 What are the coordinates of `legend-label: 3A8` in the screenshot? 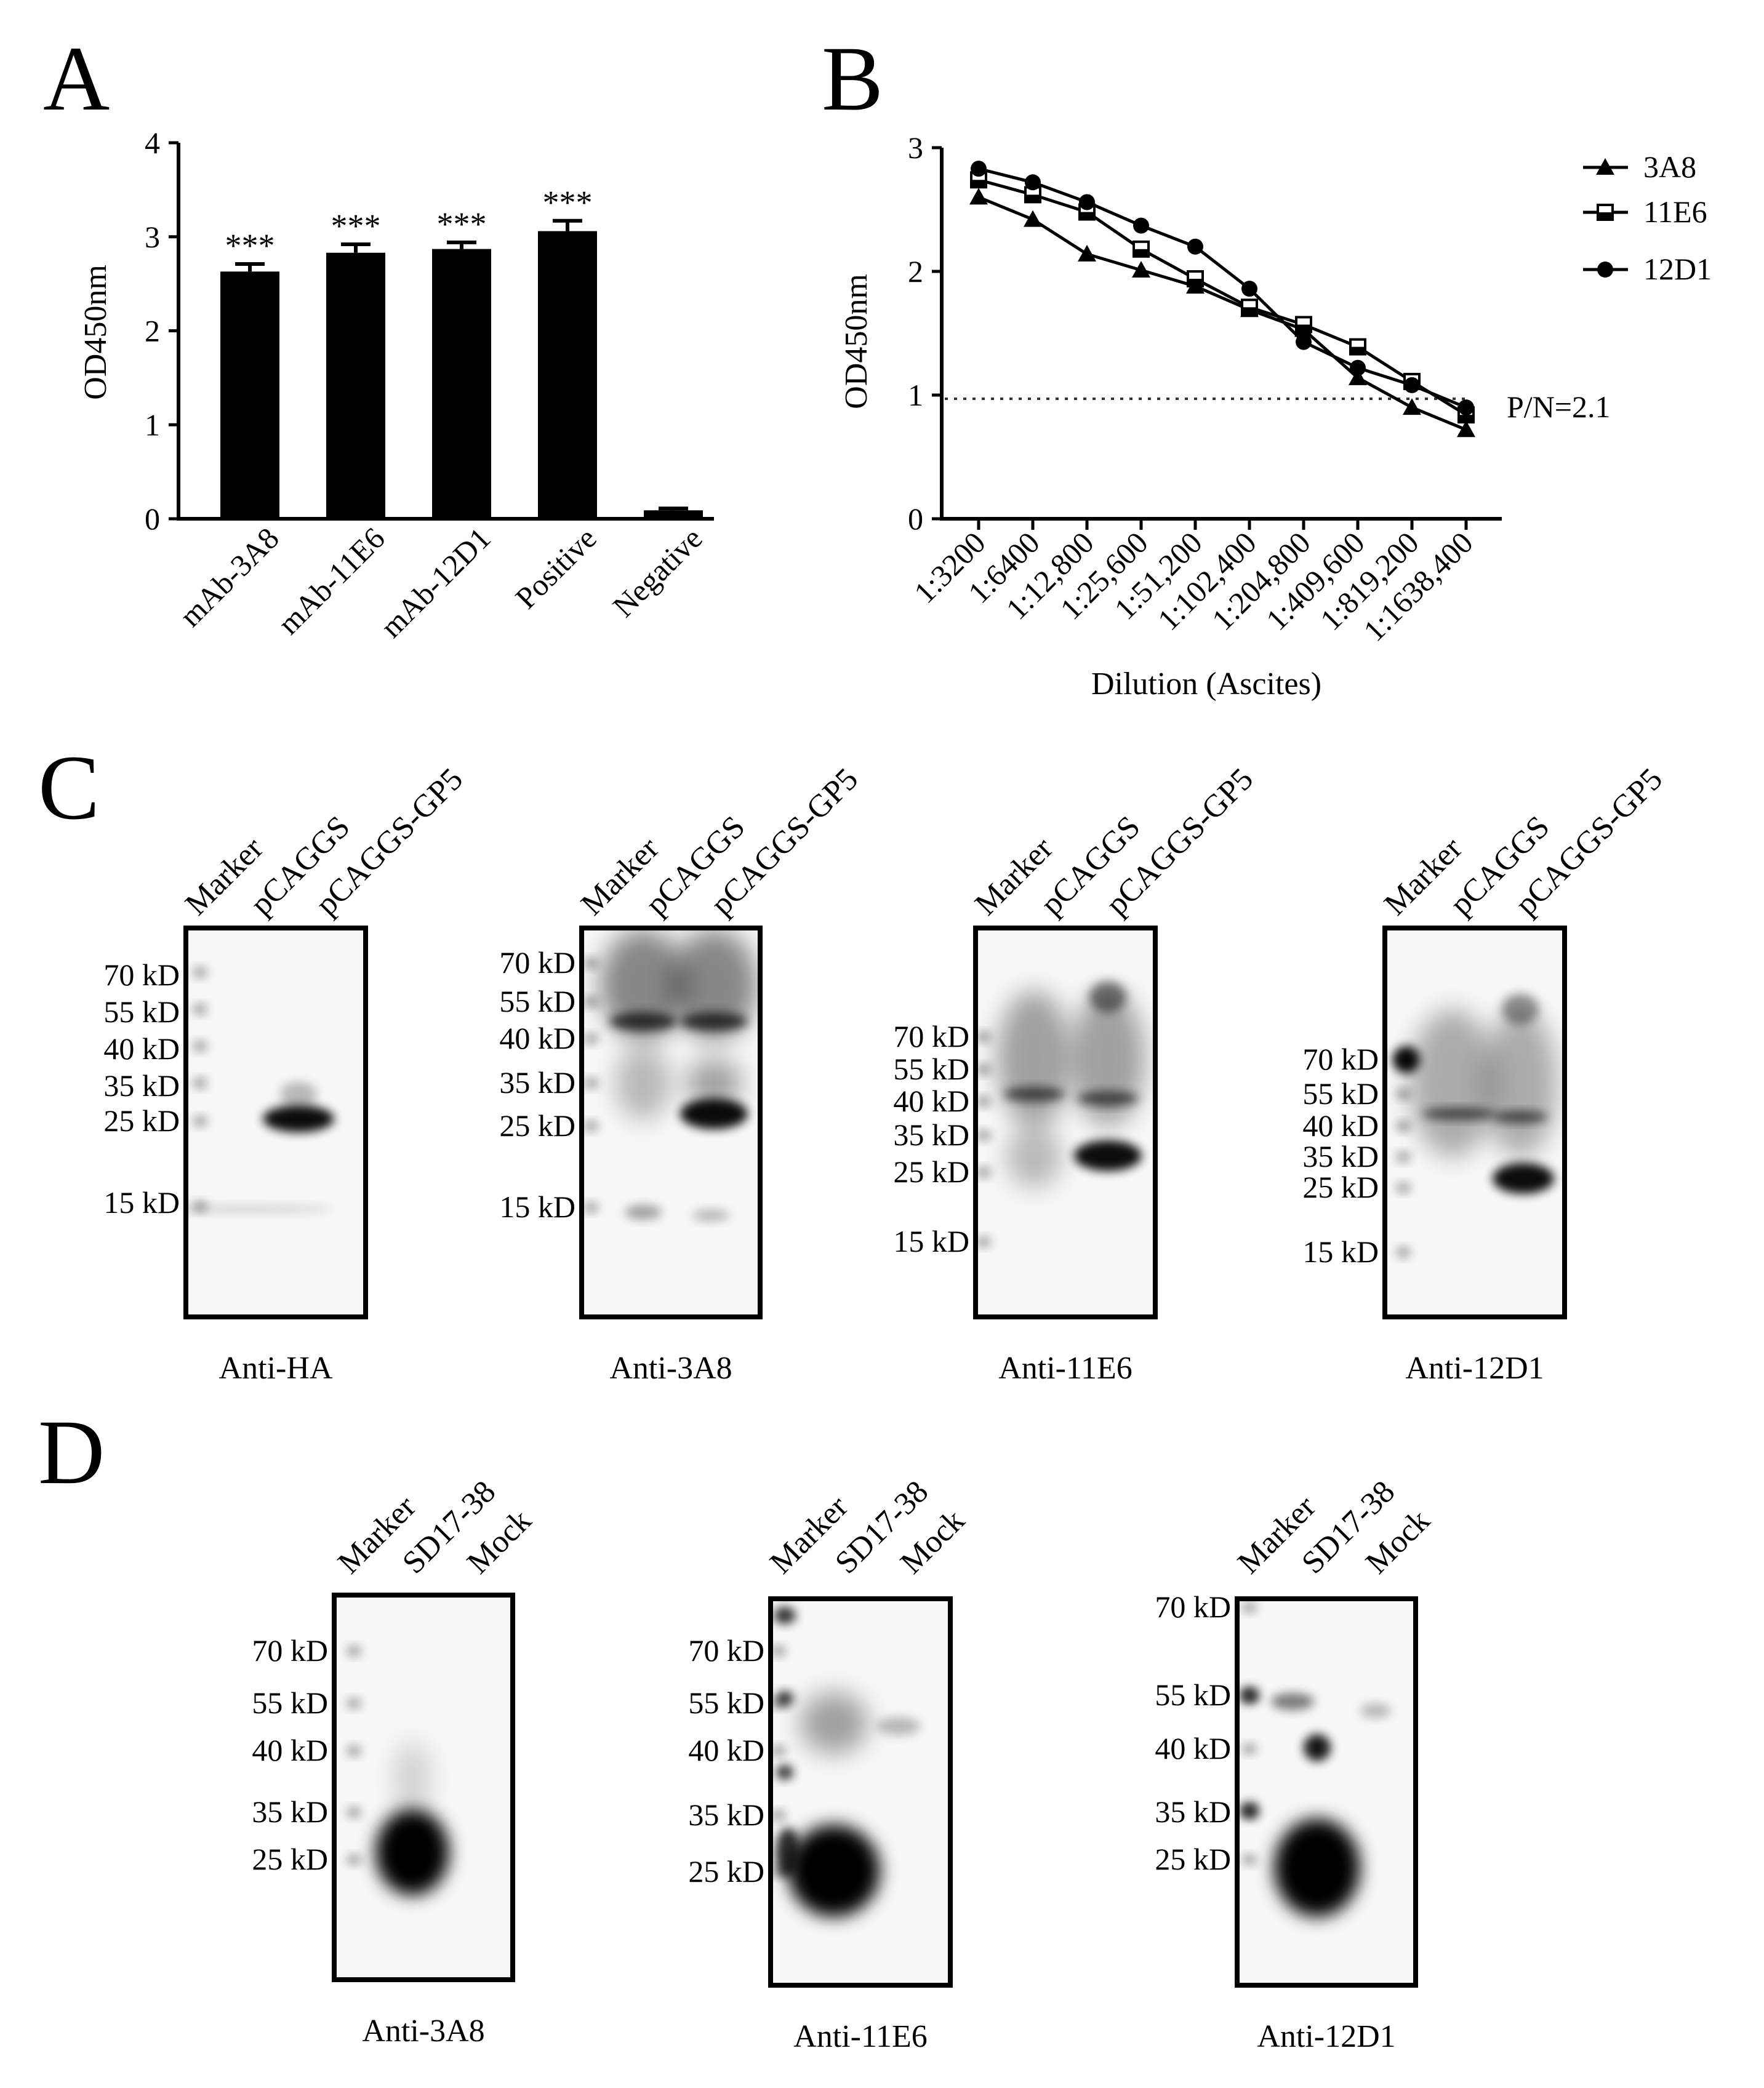 It's located at (1669, 167).